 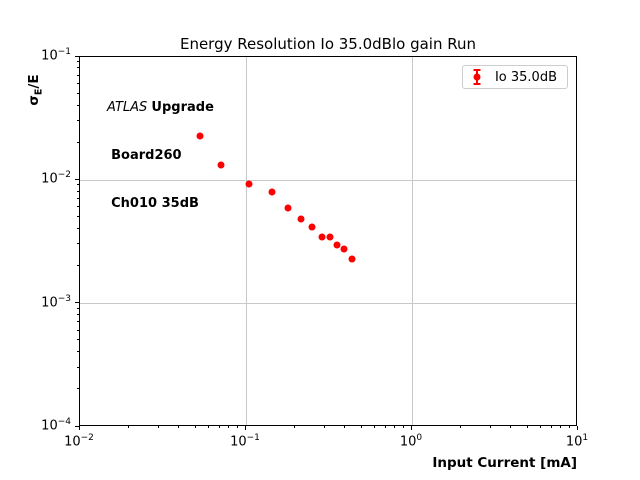 I want to click on annotation-text: ATLAS Upgrade Board260 Ch010 35dB, so click(x=160, y=156).